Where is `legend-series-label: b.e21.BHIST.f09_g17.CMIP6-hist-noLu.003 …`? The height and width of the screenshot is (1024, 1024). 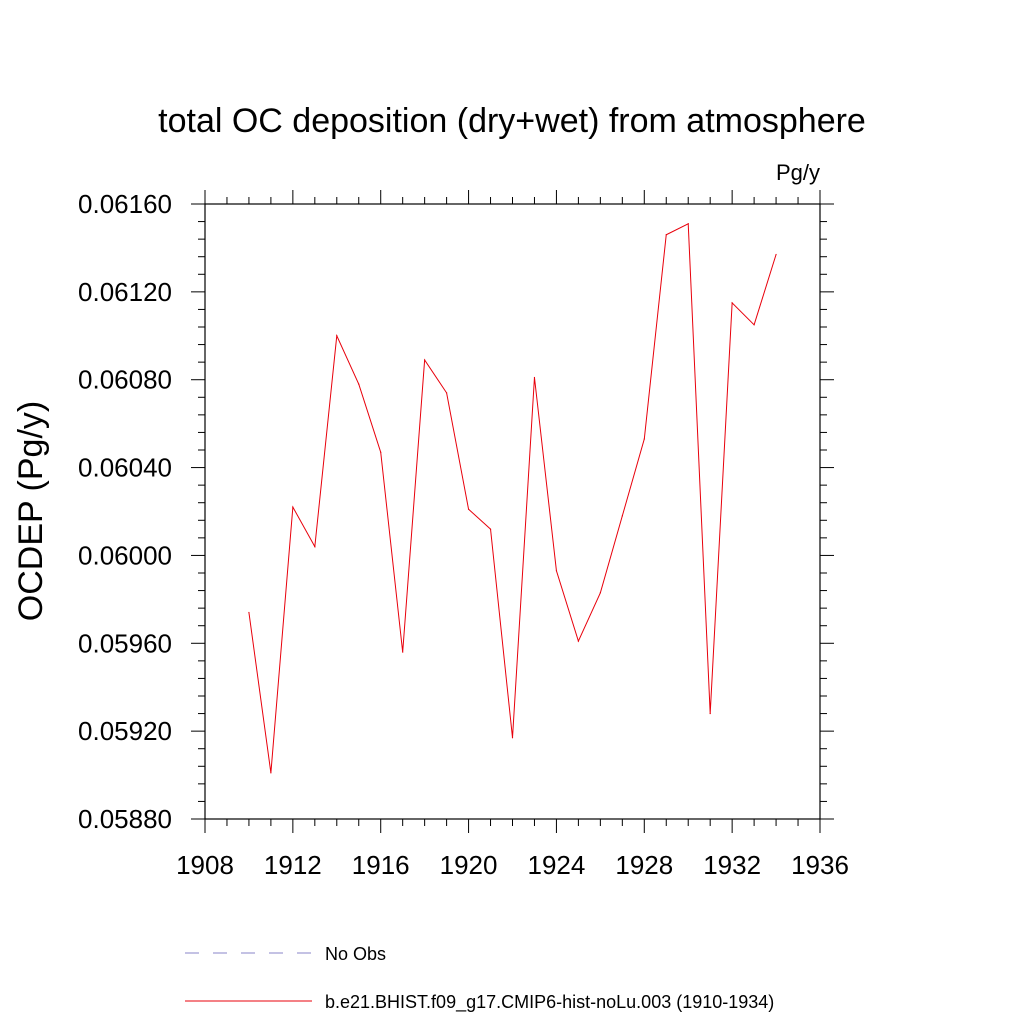 legend-series-label: b.e21.BHIST.f09_g17.CMIP6-hist-noLu.003 … is located at coordinates (549, 1002).